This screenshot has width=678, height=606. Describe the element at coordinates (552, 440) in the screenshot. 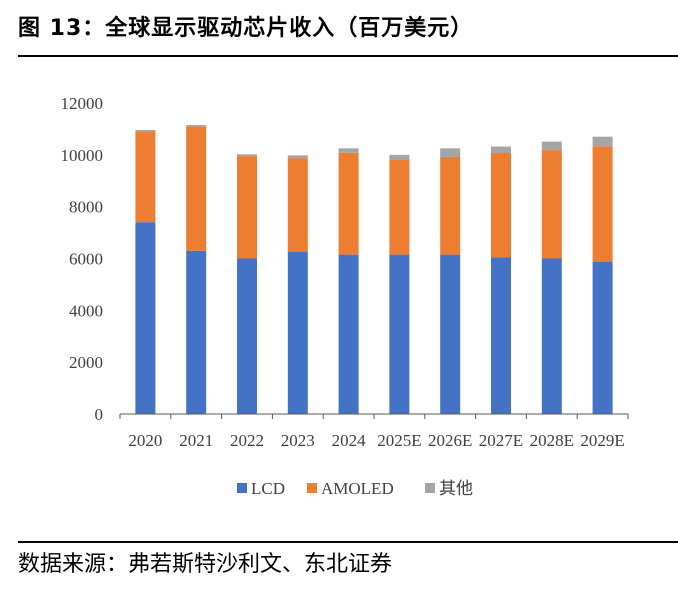

I see `x-tick-label: 2028E` at that location.